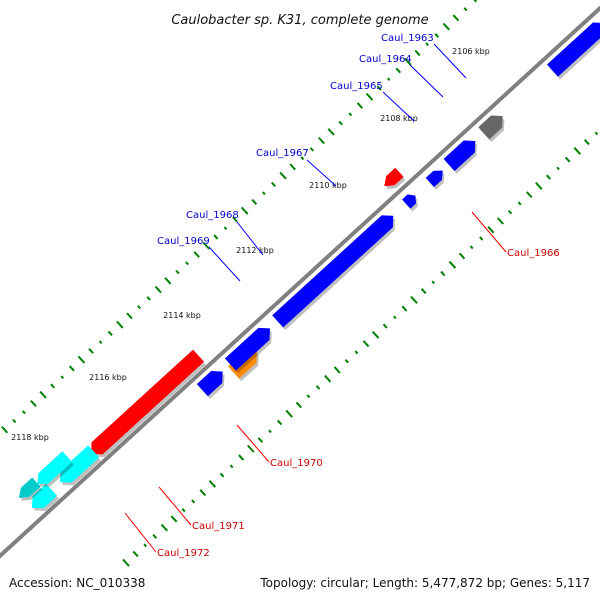 The height and width of the screenshot is (600, 600). I want to click on gene-feature-caul-1969, so click(210, 385).